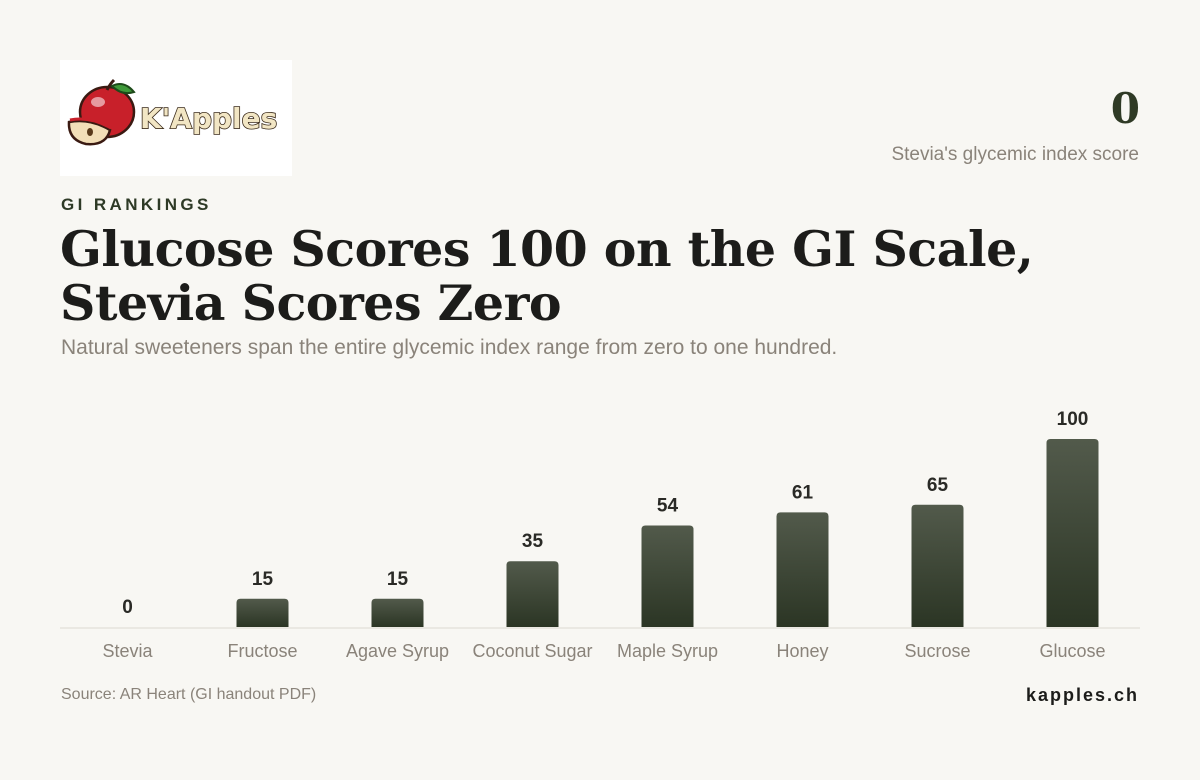  What do you see at coordinates (127, 607) in the screenshot?
I see `data-label: 0` at bounding box center [127, 607].